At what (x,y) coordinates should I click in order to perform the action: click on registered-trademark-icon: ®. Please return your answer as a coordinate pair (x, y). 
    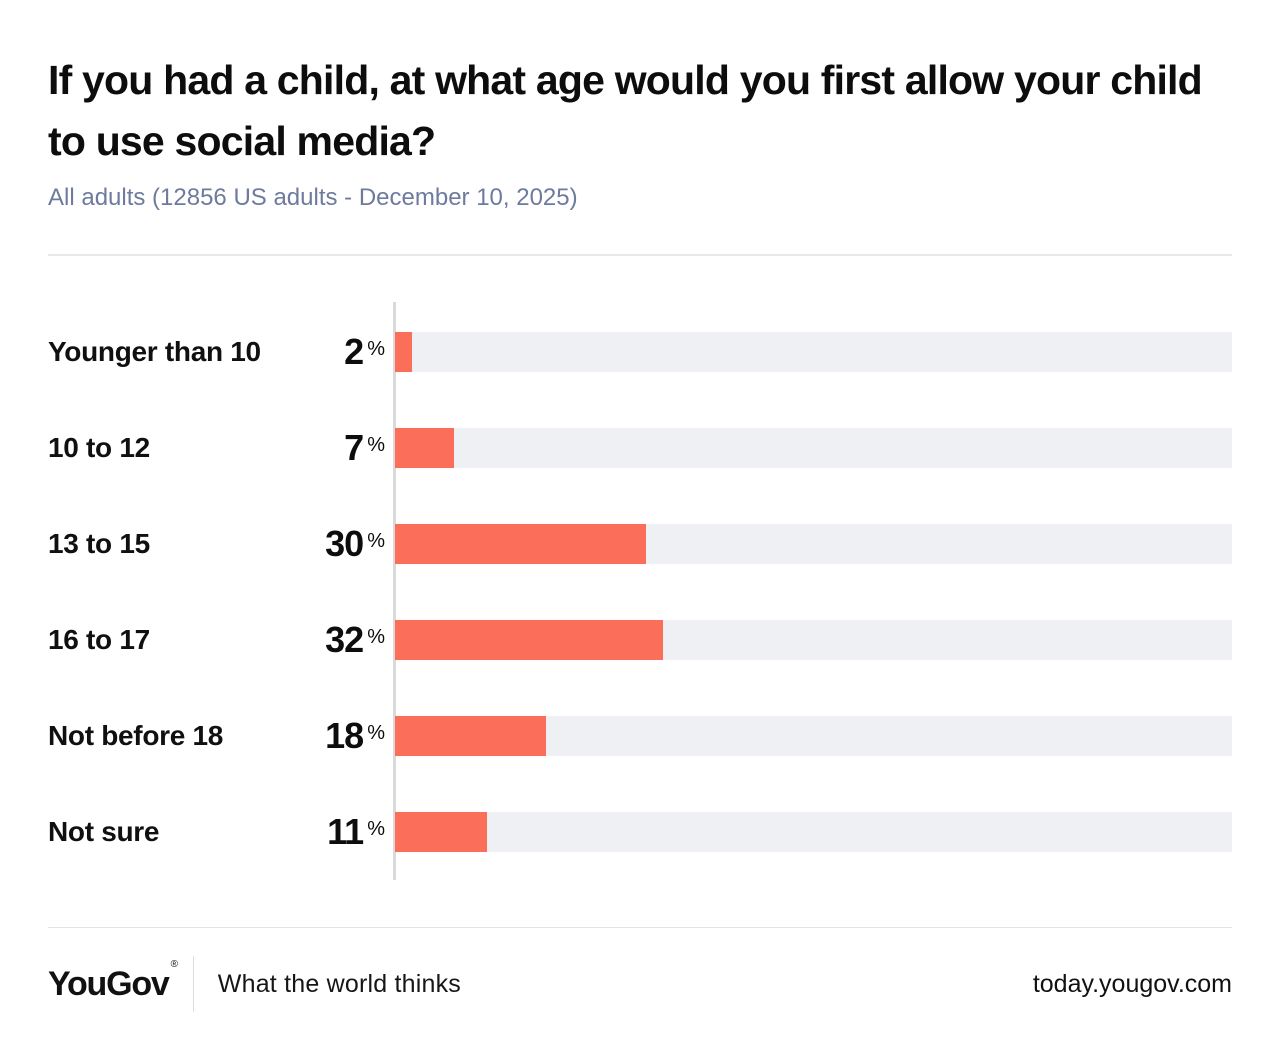
    Looking at the image, I should click on (174, 965).